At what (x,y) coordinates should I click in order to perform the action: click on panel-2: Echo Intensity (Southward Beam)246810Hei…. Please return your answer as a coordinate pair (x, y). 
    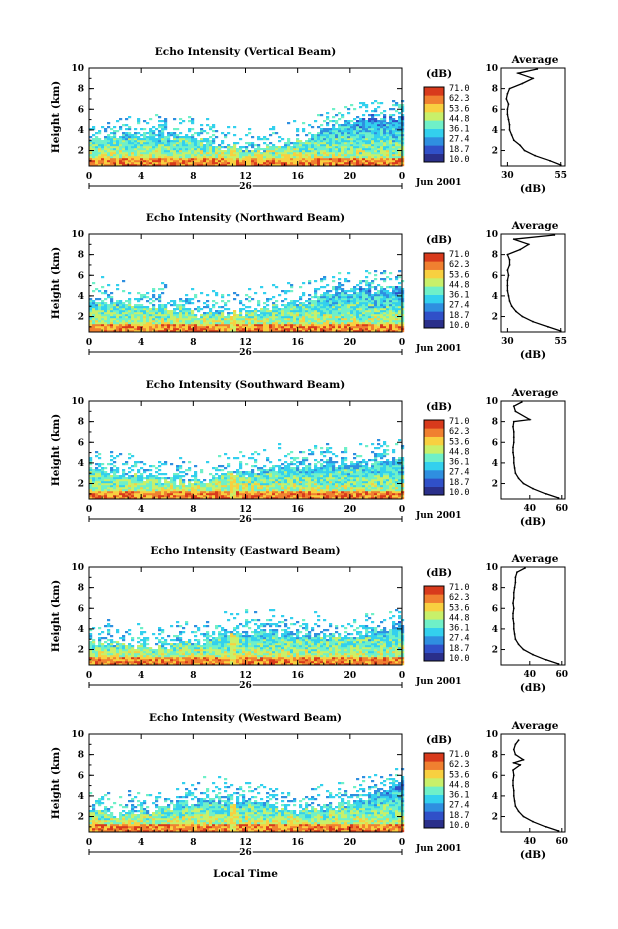
    Looking at the image, I should click on (309, 453).